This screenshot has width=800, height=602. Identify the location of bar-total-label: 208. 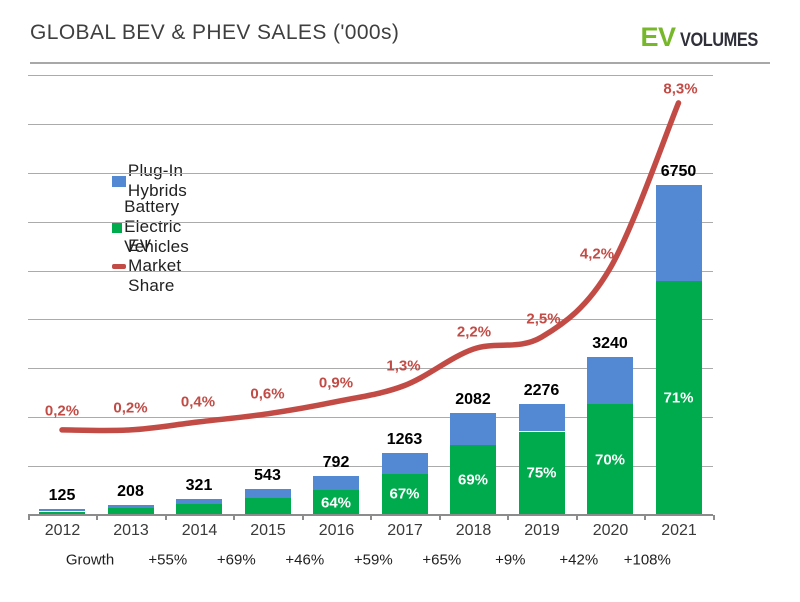
(130, 491).